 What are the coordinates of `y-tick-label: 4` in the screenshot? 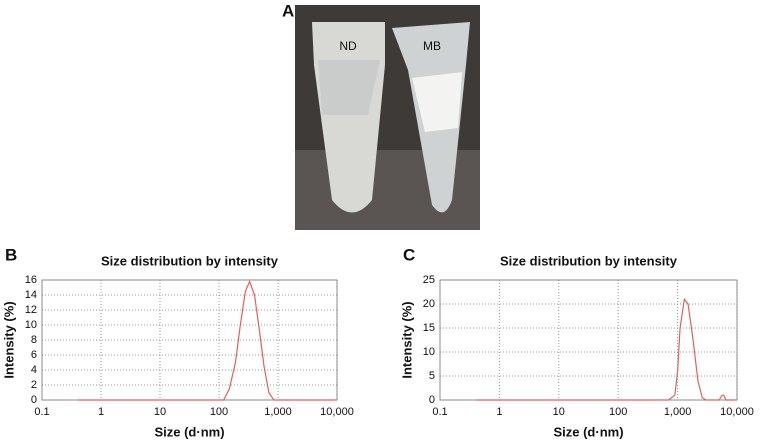 It's located at (34, 370).